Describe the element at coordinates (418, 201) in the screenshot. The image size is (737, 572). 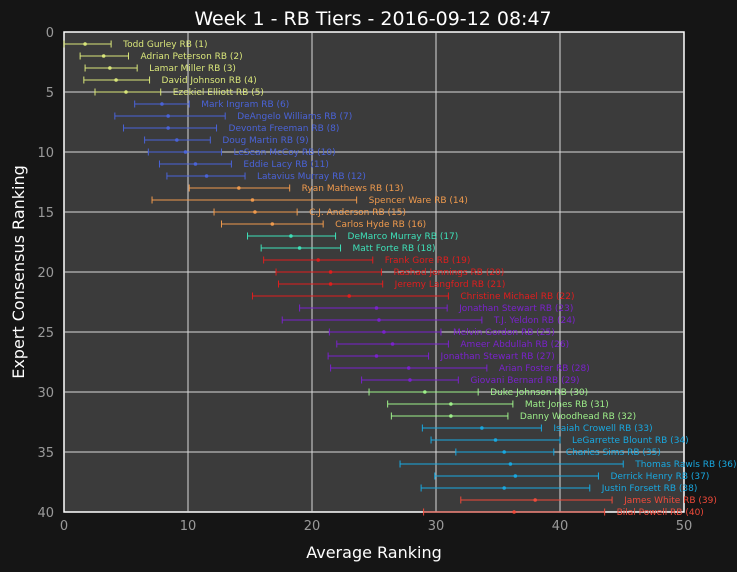
I see `point-label: Spencer Ware RB (14)` at that location.